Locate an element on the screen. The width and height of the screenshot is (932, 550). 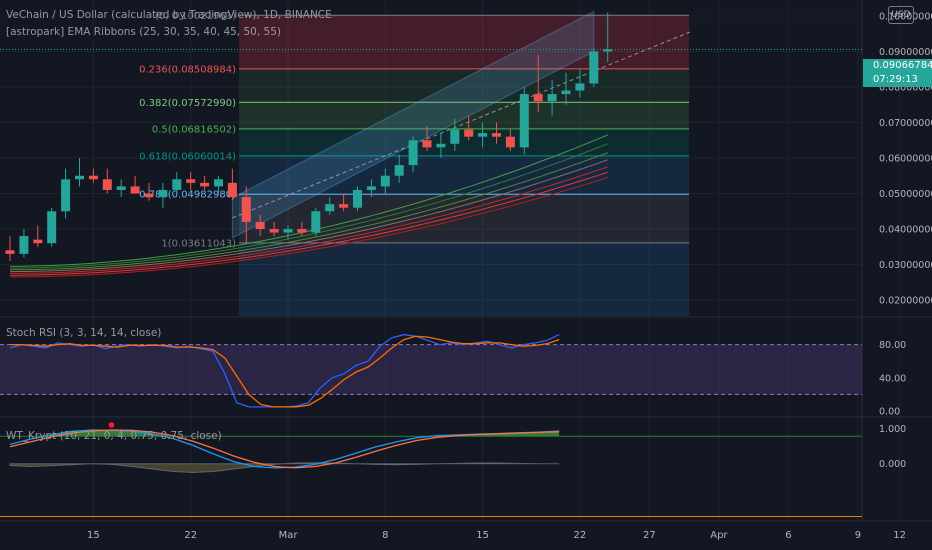
fib-level-label: 1(0.03611043) is located at coordinates (198, 243).